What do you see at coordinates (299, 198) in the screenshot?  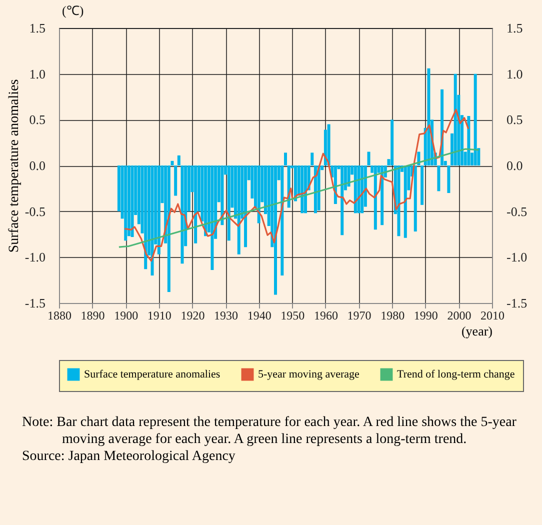 I see `line-series` at bounding box center [299, 198].